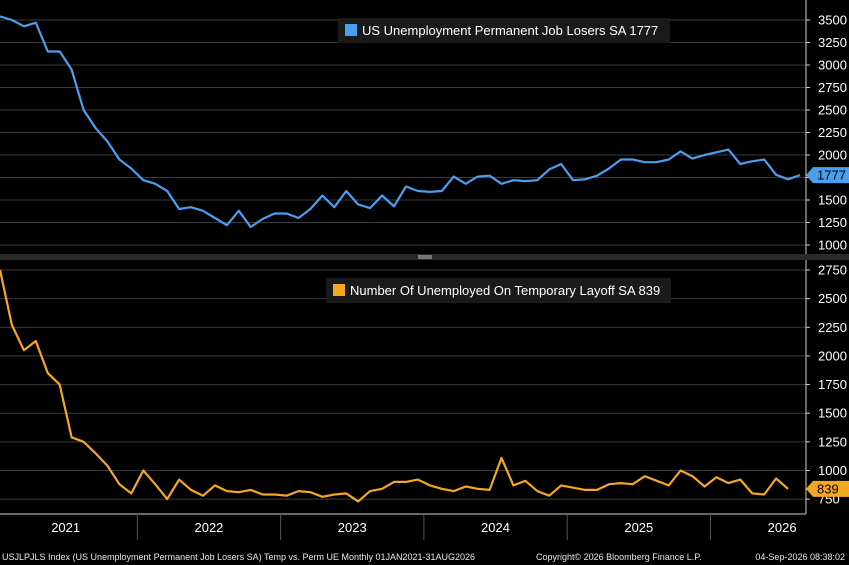 The image size is (849, 565). I want to click on footer-copyright: Copyright© 2026 Bloomberg Finance L.P., so click(619, 557).